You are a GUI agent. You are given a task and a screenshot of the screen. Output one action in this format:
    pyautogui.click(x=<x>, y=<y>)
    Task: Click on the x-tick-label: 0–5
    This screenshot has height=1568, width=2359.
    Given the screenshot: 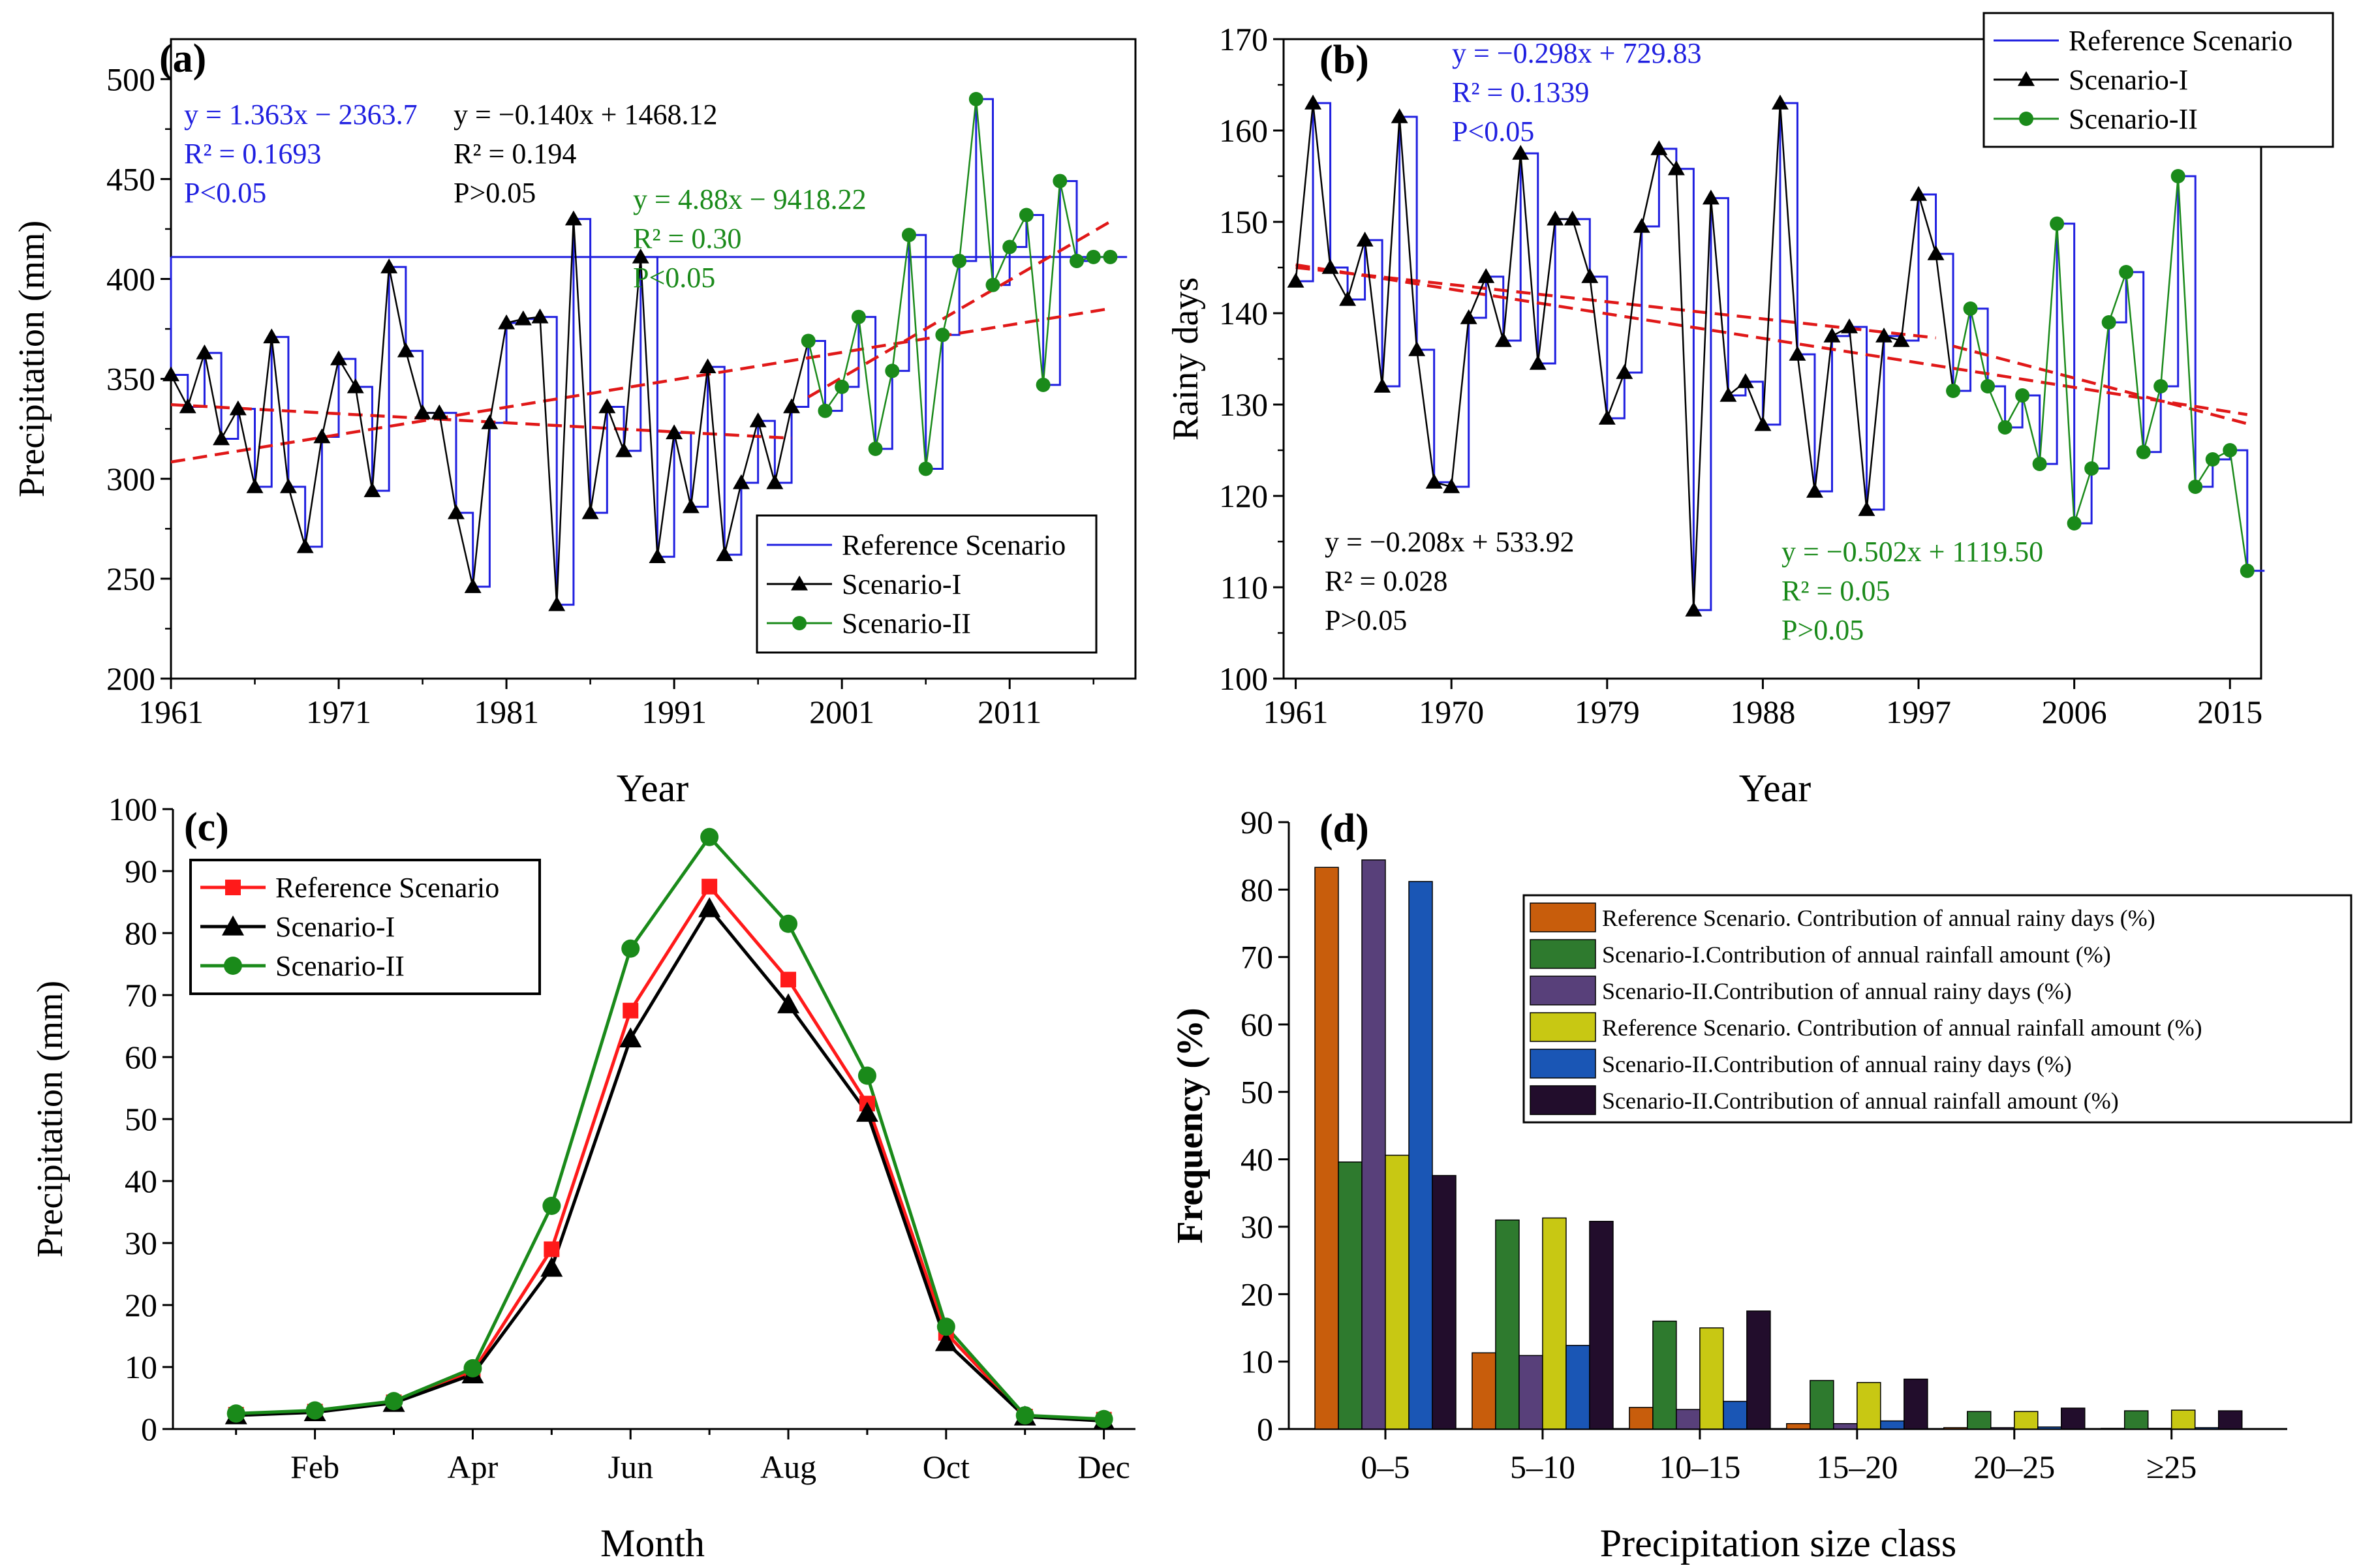 What is the action you would take?
    pyautogui.click(x=1385, y=1467)
    